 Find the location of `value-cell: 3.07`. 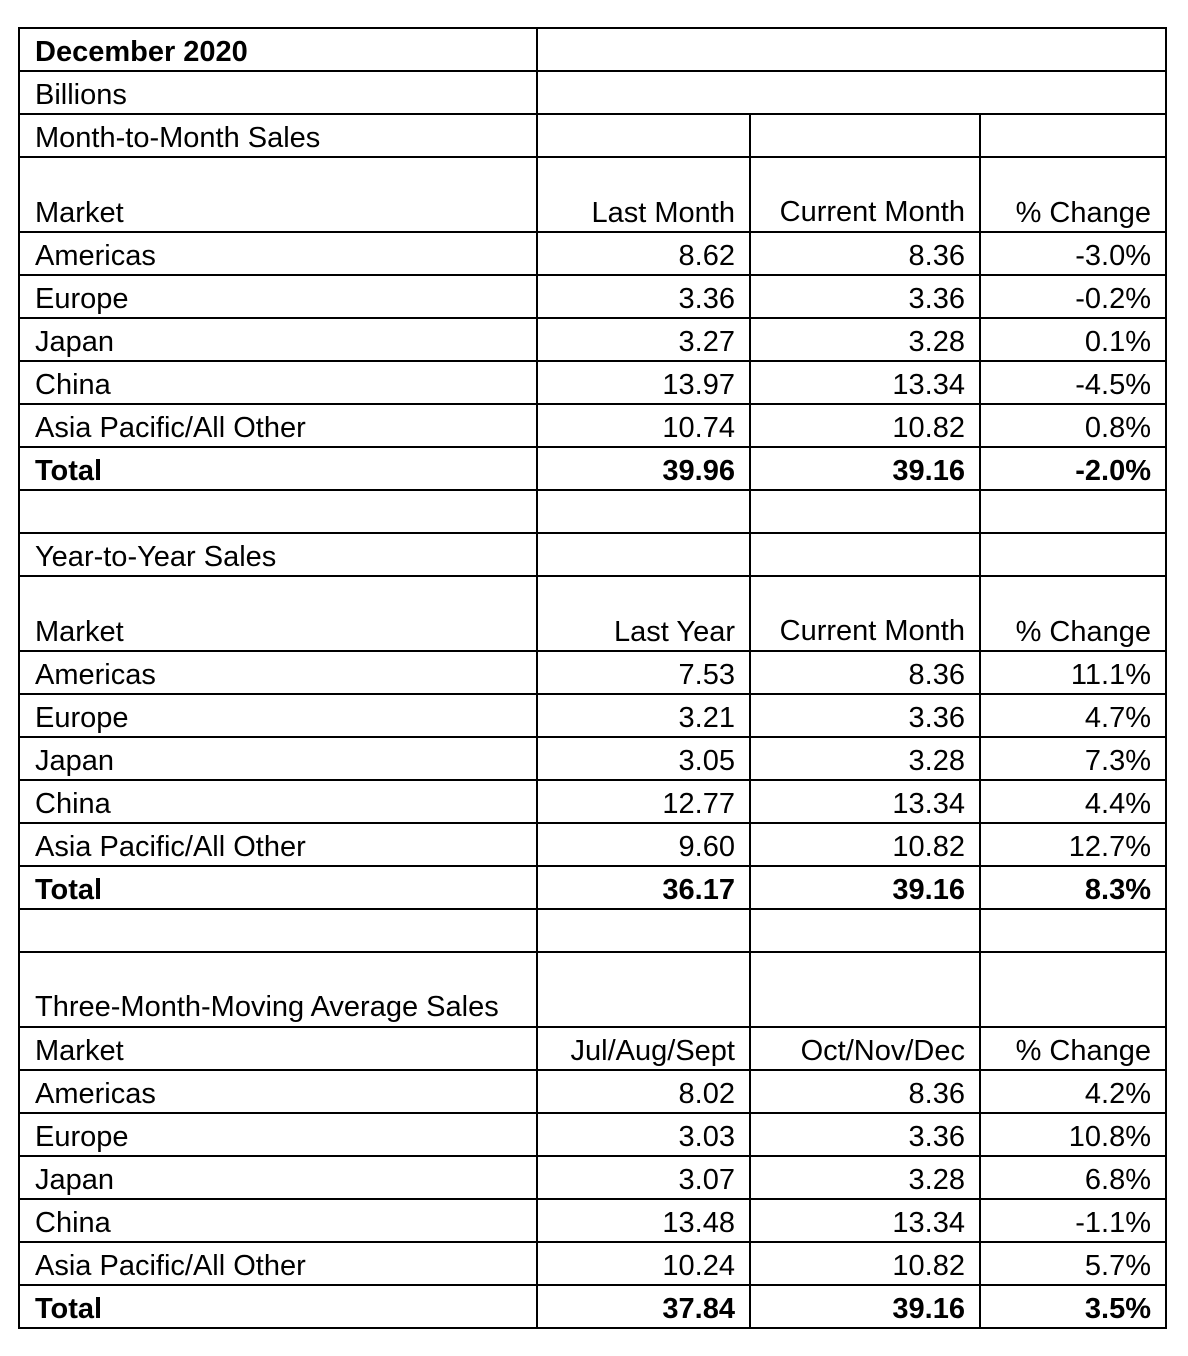

value-cell: 3.07 is located at coordinates (643, 1177).